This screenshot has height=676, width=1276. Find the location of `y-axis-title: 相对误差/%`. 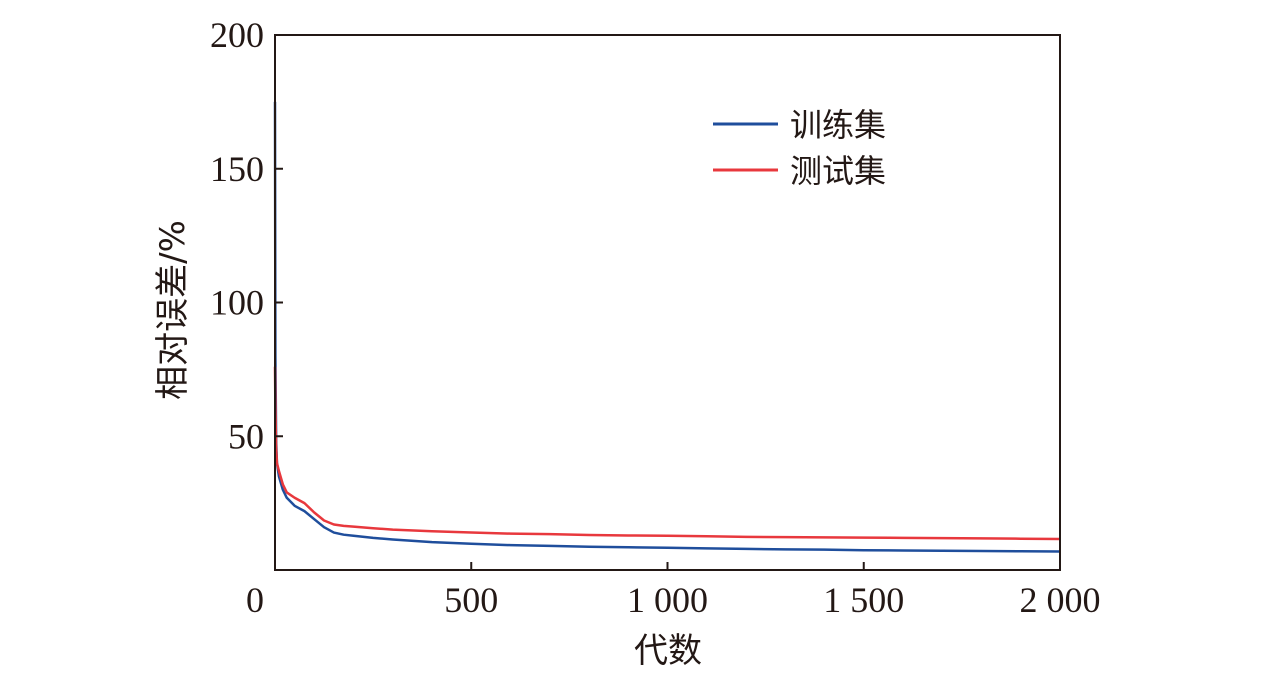

y-axis-title: 相对误差/% is located at coordinates (173, 310).